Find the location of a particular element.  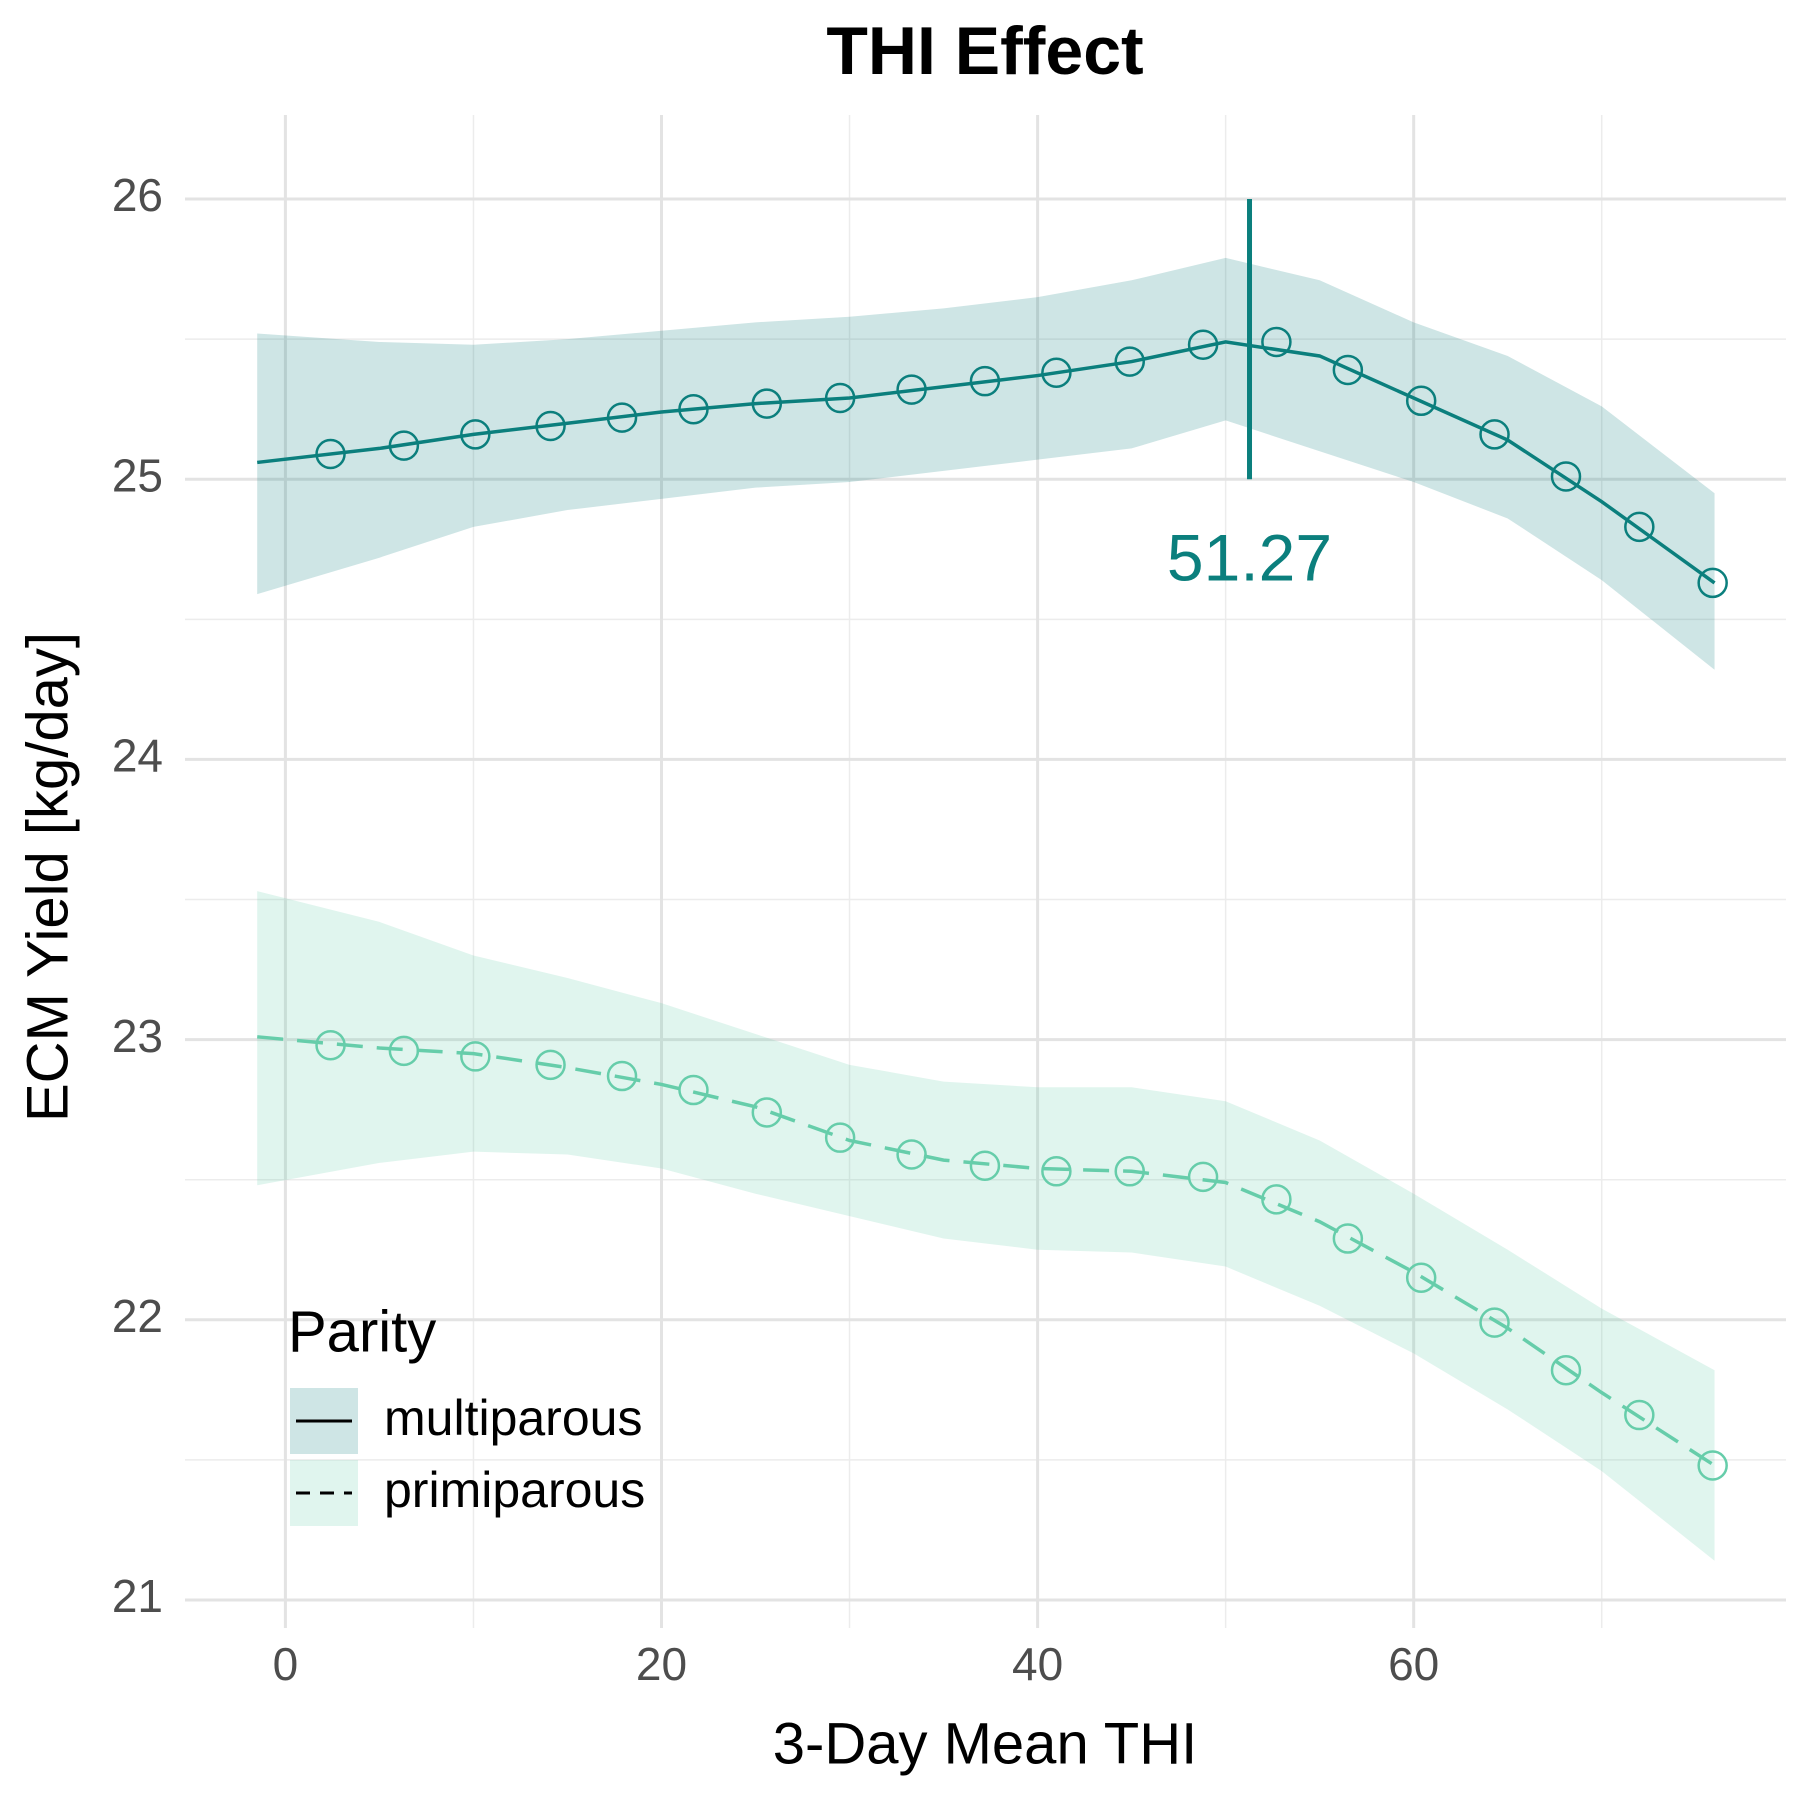

x-axis-title: 3-Day Mean THI is located at coordinates (985, 1743).